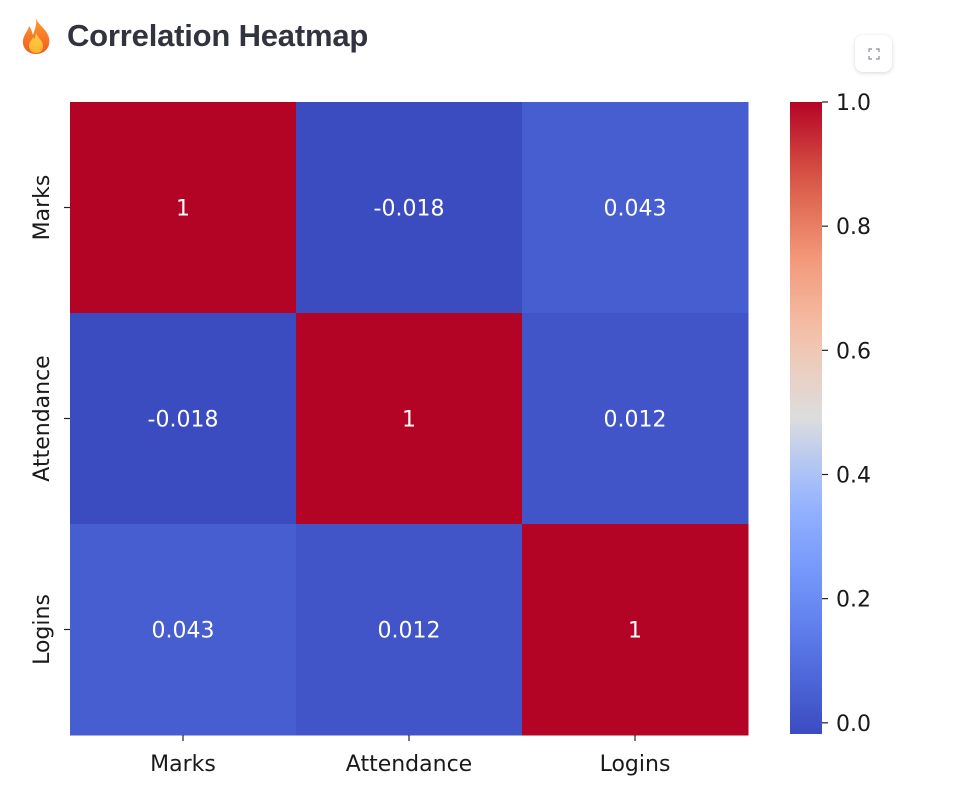 The height and width of the screenshot is (791, 958). I want to click on colorbar-tick-label: 0.6, so click(853, 351).